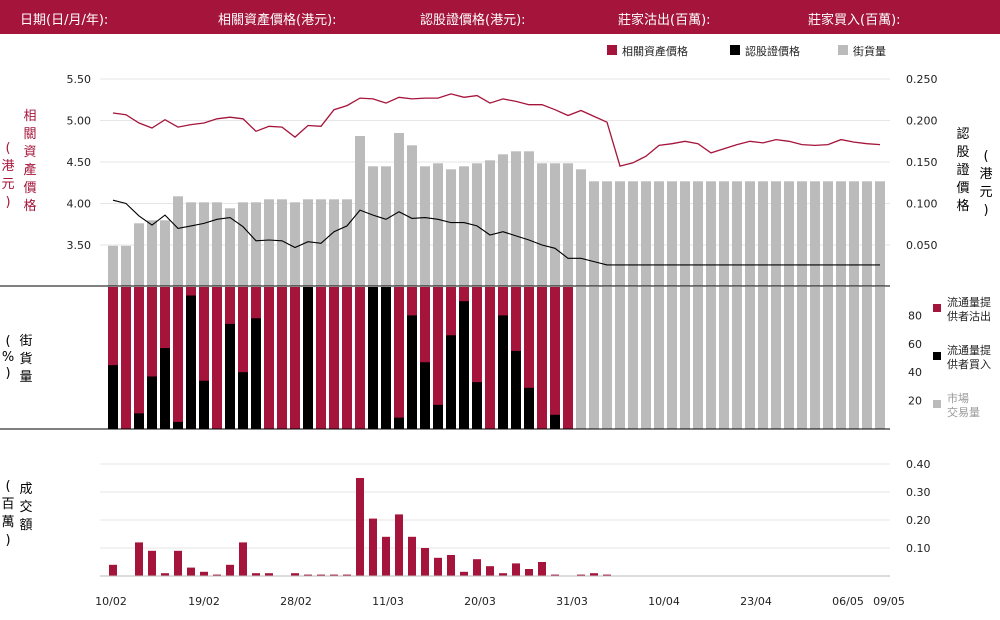 The height and width of the screenshot is (620, 1000). I want to click on x-tick-label: 20/03, so click(480, 601).